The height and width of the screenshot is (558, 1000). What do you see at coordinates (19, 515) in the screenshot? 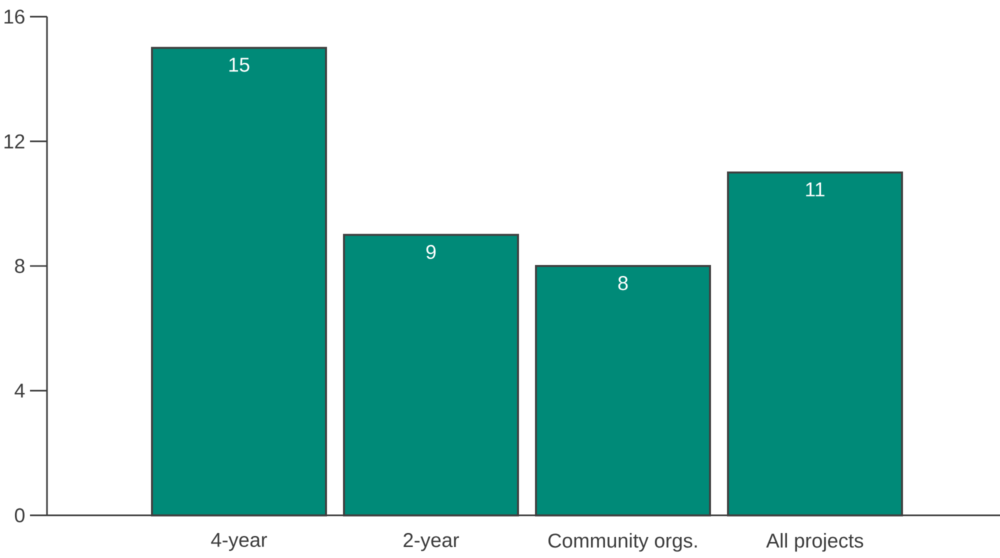
I see `y-tick-label: 0` at bounding box center [19, 515].